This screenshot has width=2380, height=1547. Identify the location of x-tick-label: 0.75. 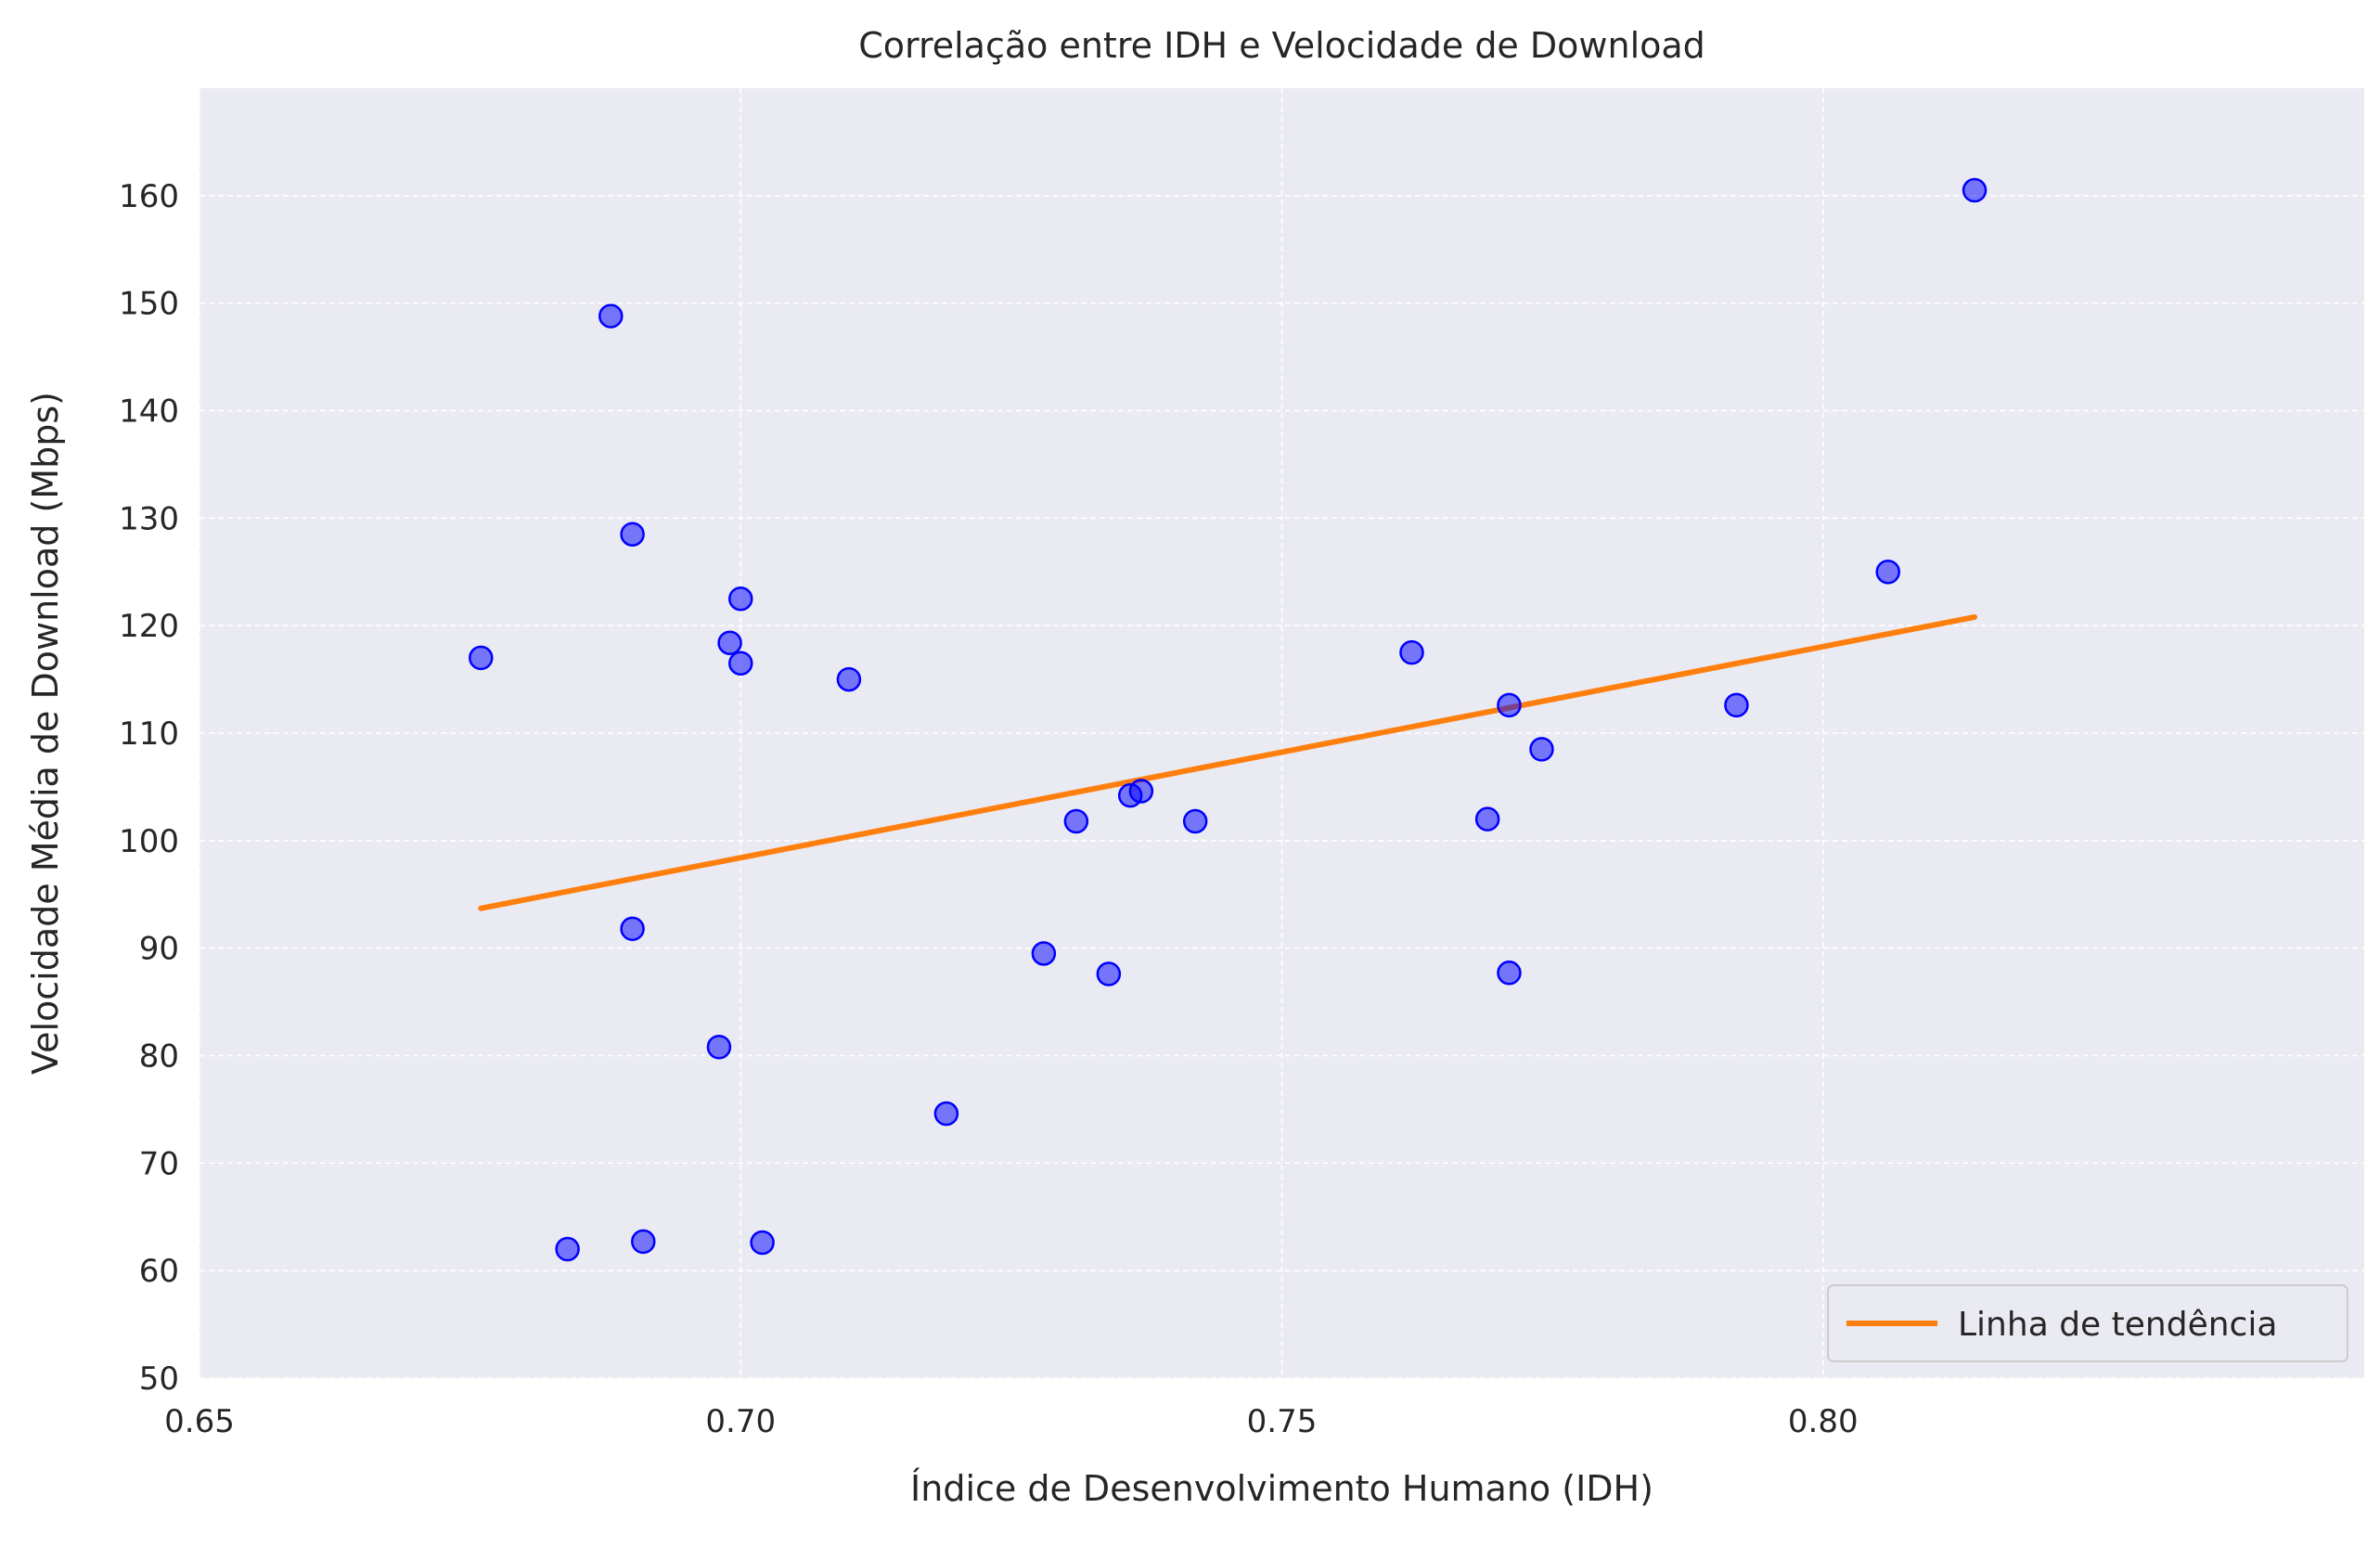
(1282, 1421).